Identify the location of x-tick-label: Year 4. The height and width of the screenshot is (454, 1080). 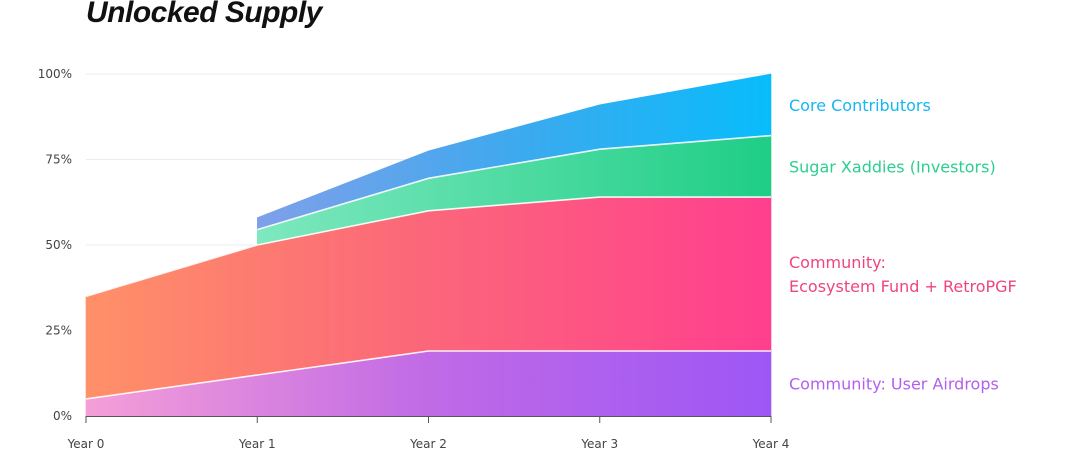
(771, 444).